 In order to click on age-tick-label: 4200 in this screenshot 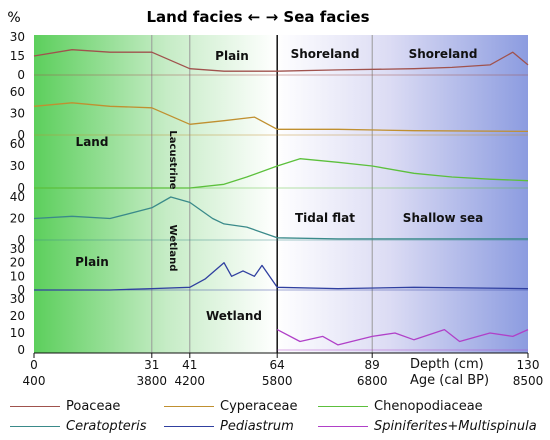, I will do `click(190, 381)`.